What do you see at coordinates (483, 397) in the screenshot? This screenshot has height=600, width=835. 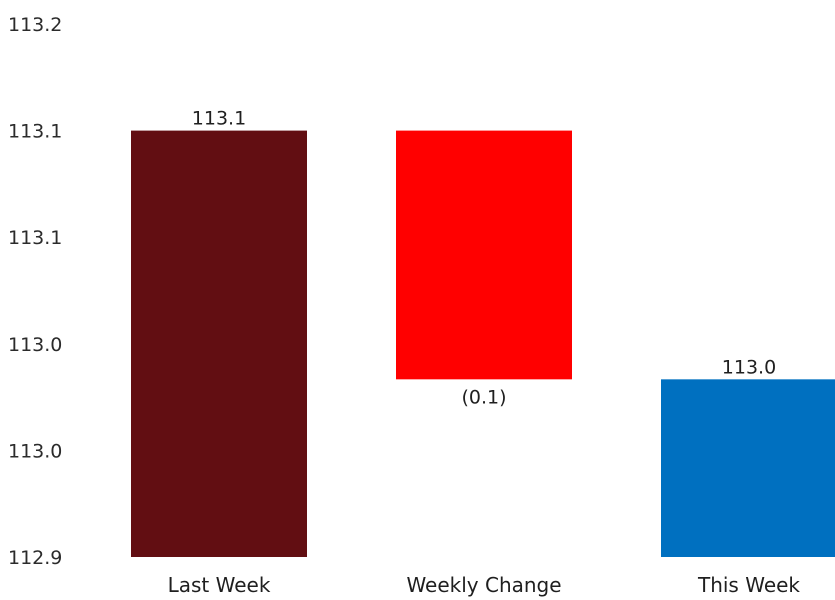 I see `data-label-weekly-change: (0.1)` at bounding box center [483, 397].